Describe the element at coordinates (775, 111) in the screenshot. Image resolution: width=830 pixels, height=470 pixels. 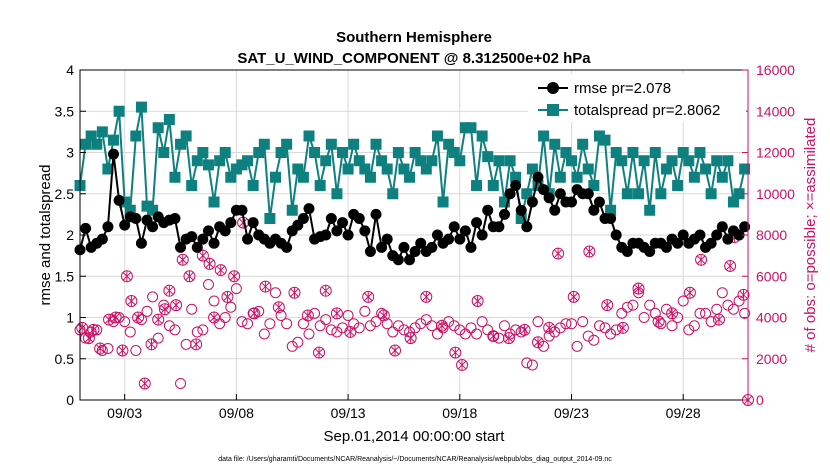
I see `right-tick-label: 14000` at that location.